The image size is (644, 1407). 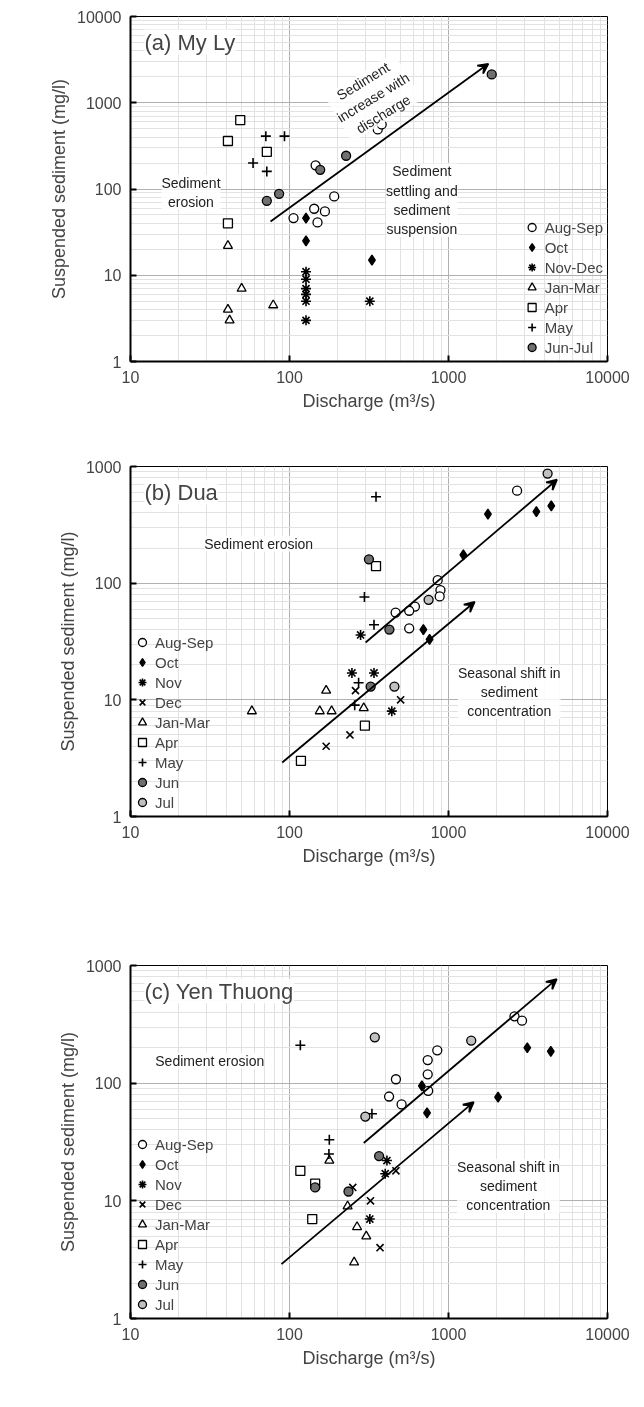 What do you see at coordinates (181, 492) in the screenshot?
I see `text: (b) Dua` at bounding box center [181, 492].